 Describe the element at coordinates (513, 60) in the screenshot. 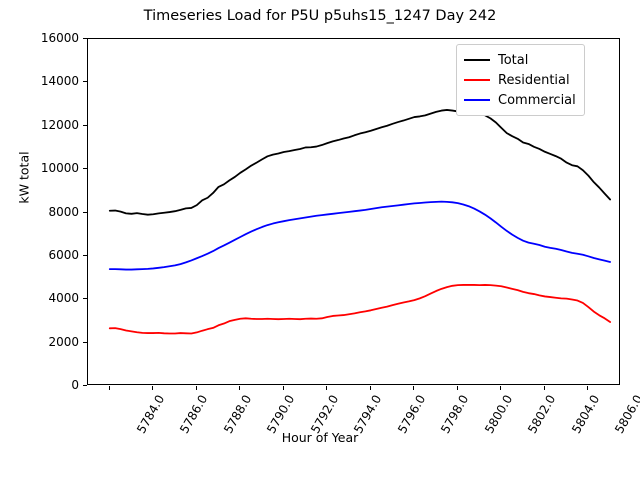

I see `legend-label-total: Total` at that location.